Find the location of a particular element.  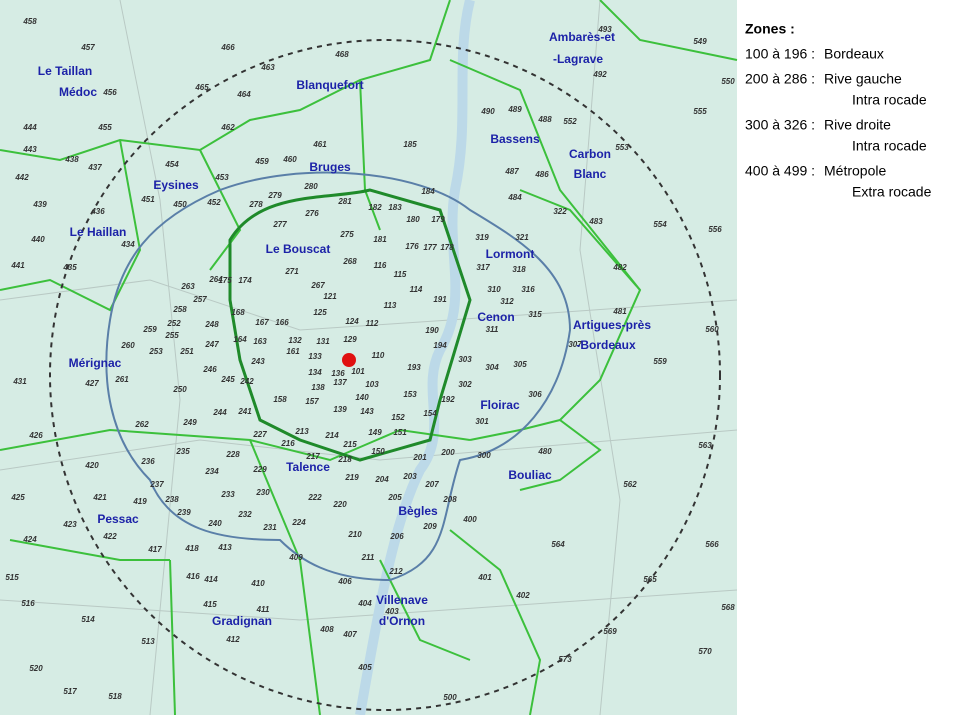

commune-label: Floirac is located at coordinates (500, 405).